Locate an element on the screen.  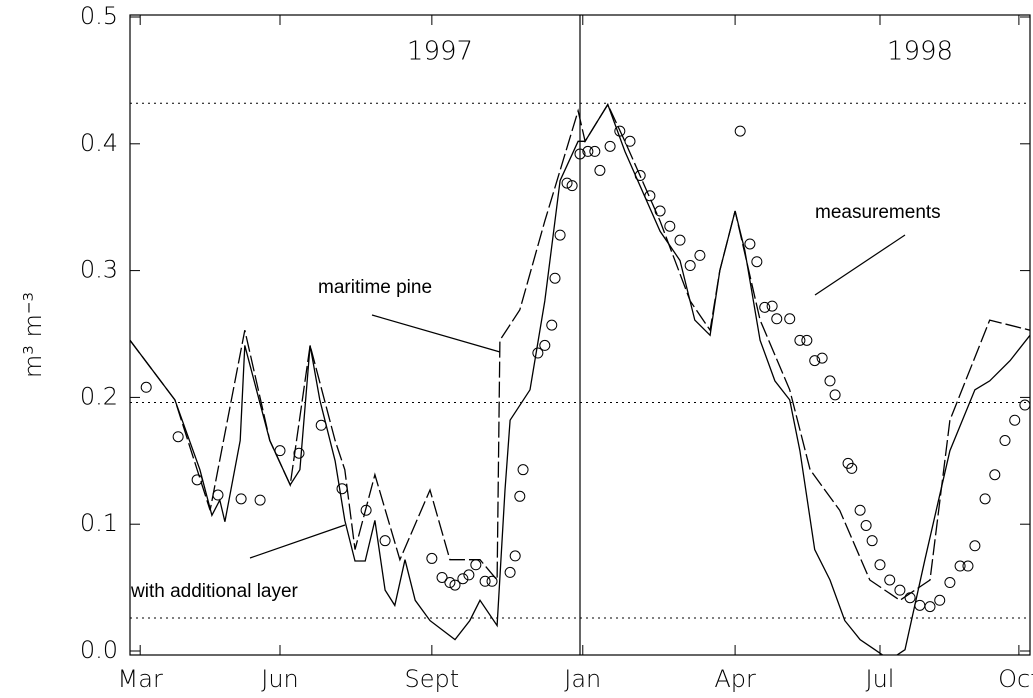
y-axis-label: m³ m⁻³ is located at coordinates (33, 335).